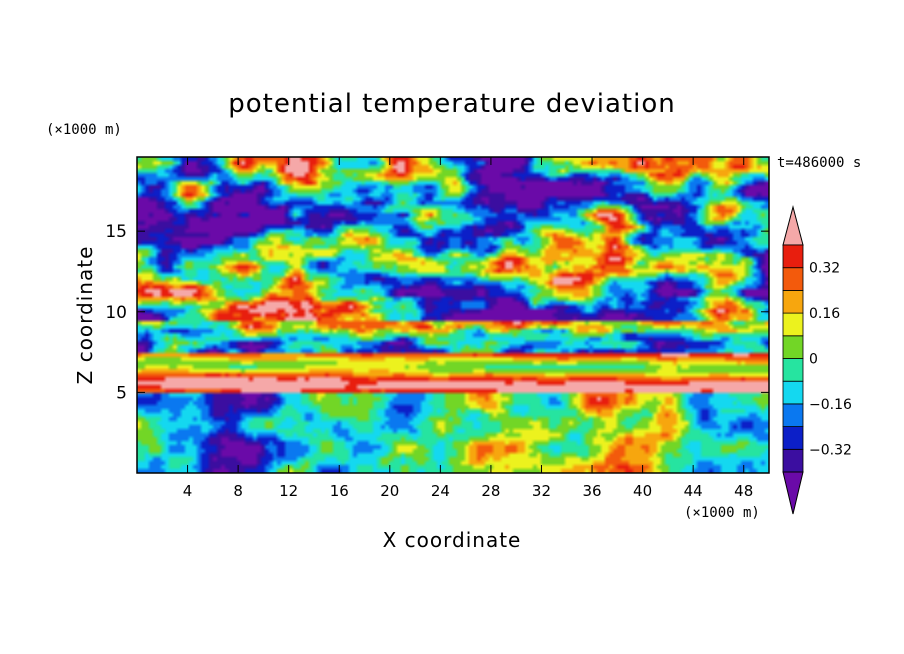 This screenshot has height=654, width=904. What do you see at coordinates (693, 491) in the screenshot?
I see `x-tick-label: 44` at bounding box center [693, 491].